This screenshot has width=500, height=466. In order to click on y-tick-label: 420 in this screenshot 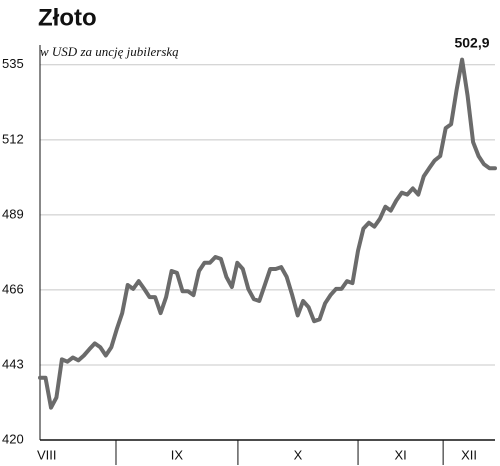, I will do `click(13, 438)`.